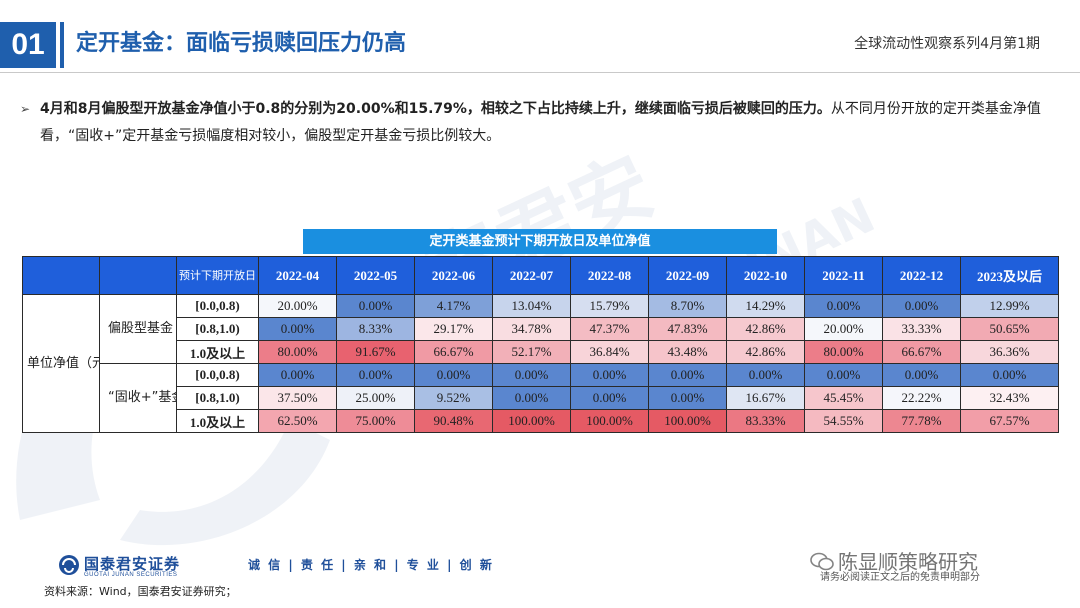  What do you see at coordinates (531, 275) in the screenshot?
I see `column-header: 2022-07` at bounding box center [531, 275].